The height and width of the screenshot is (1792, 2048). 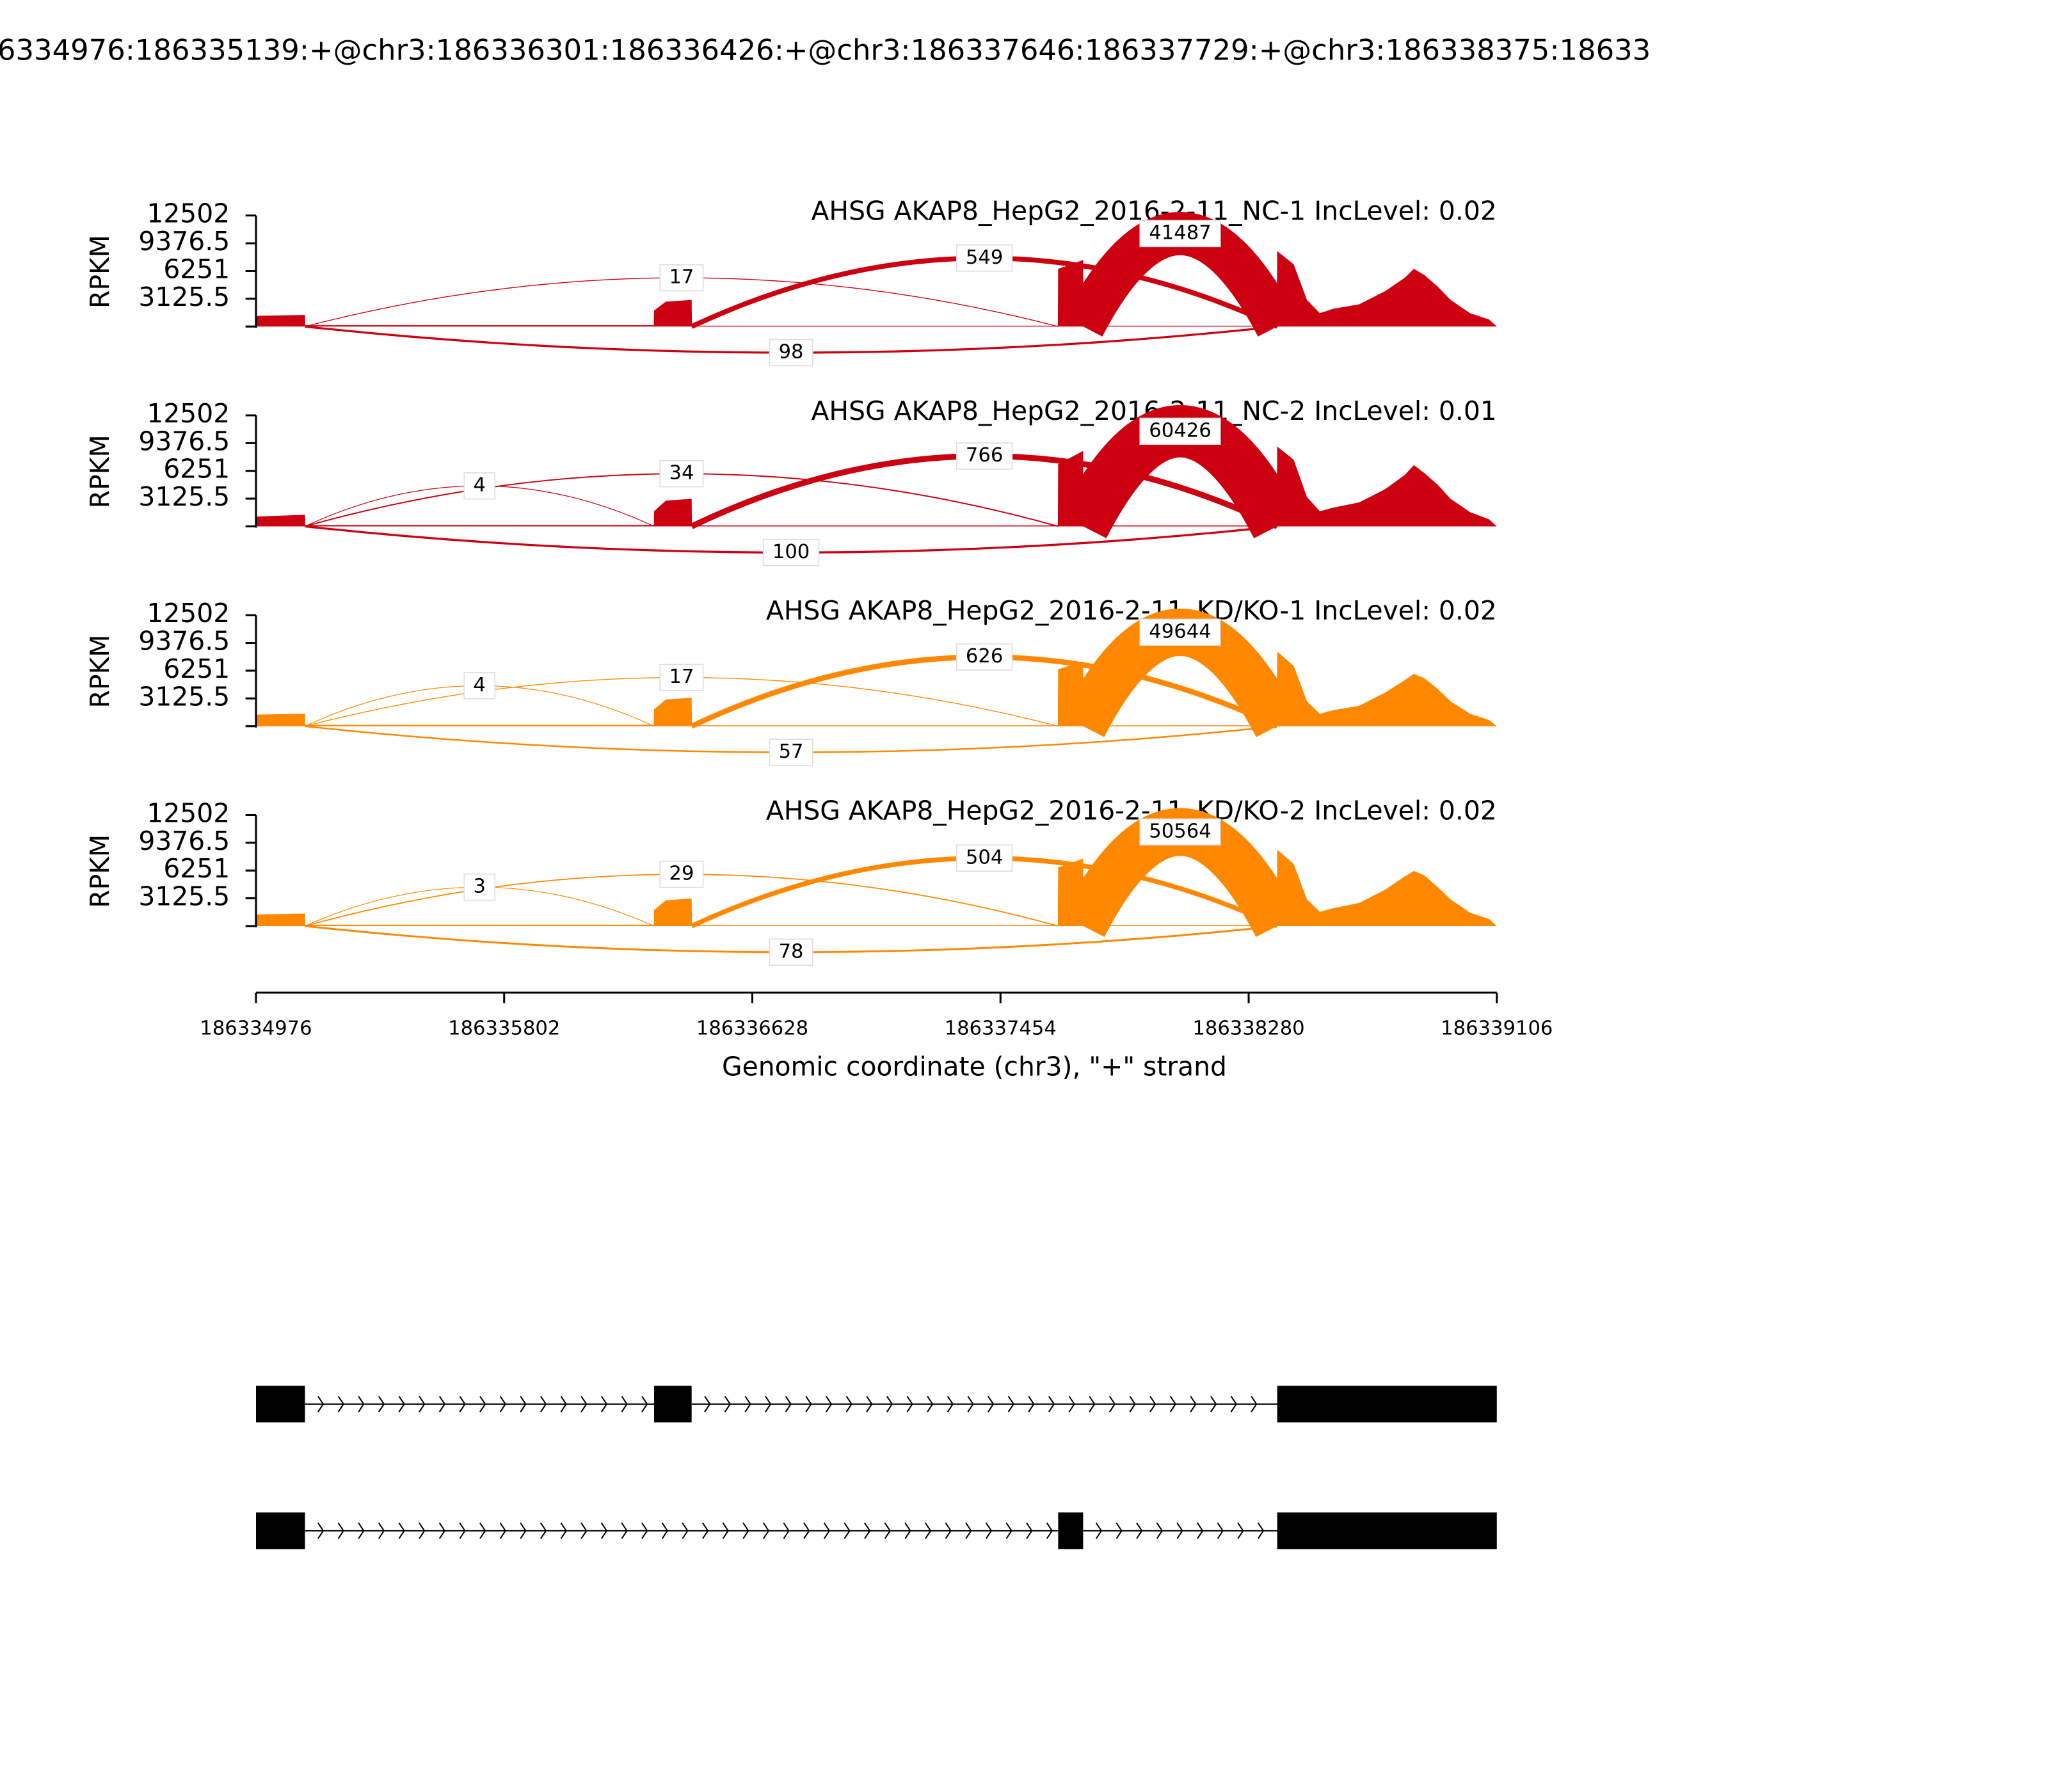 I want to click on junction-label: 78, so click(x=791, y=951).